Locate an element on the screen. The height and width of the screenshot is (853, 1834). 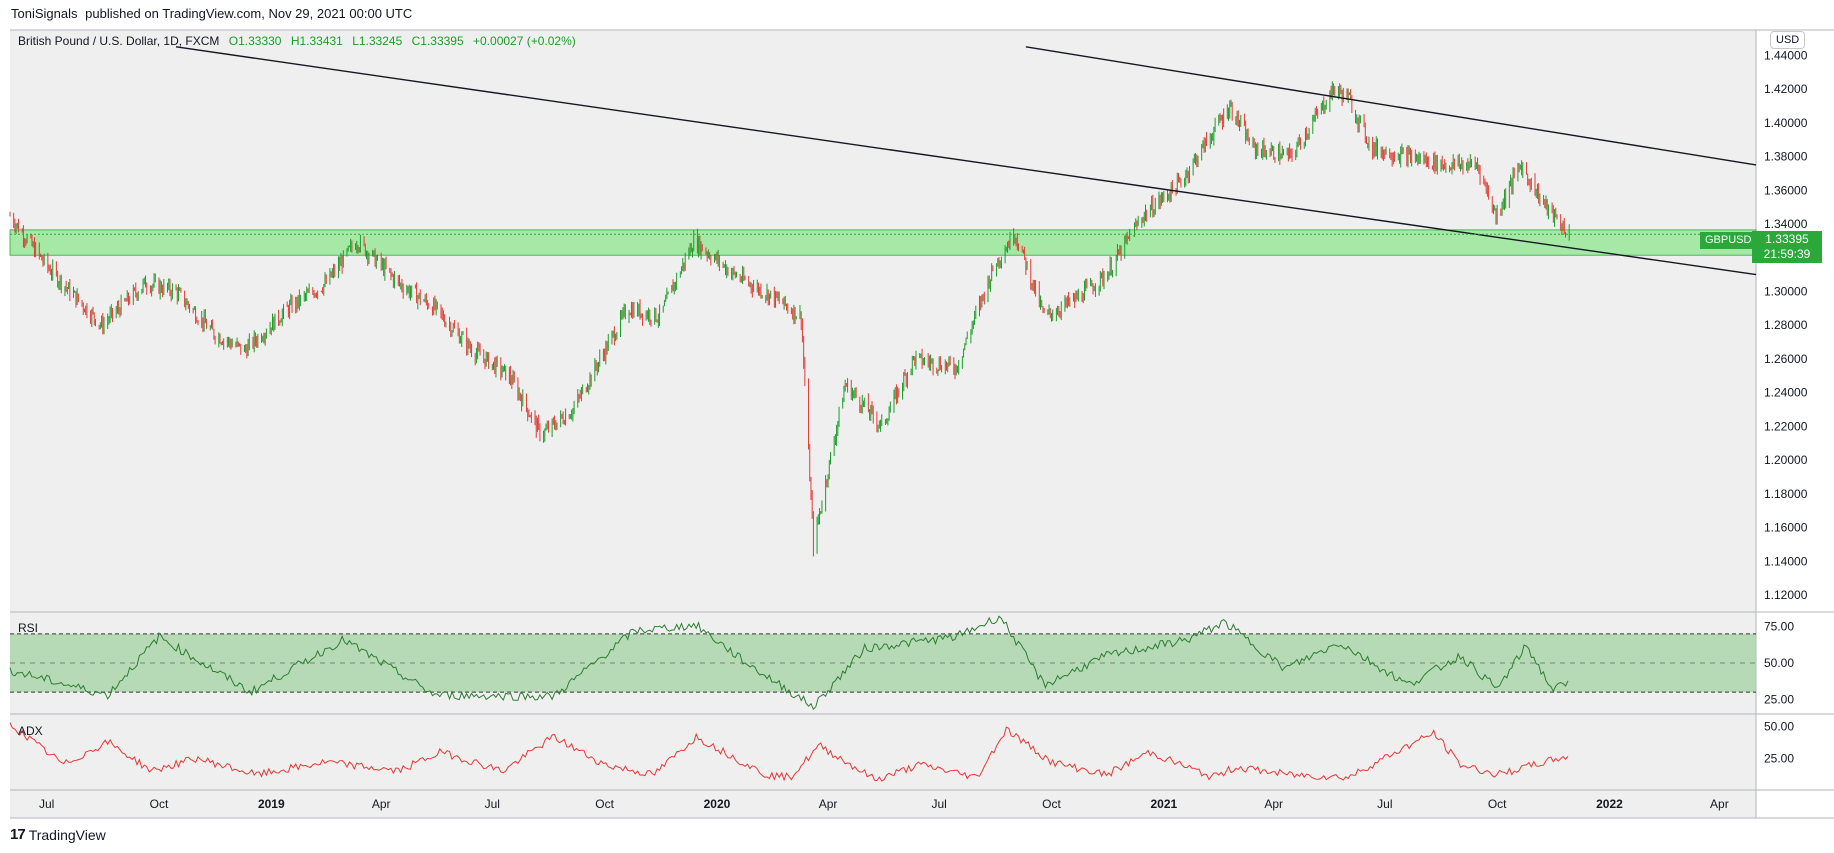
adx-pane-background is located at coordinates (883, 752).